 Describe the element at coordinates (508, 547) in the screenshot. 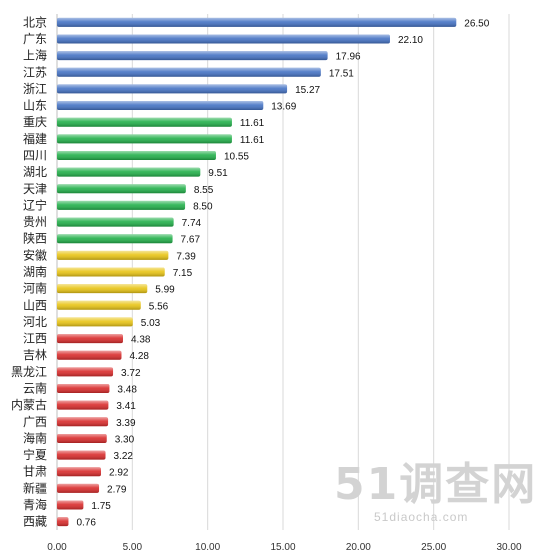

I see `x-tick-label: 30.00` at that location.